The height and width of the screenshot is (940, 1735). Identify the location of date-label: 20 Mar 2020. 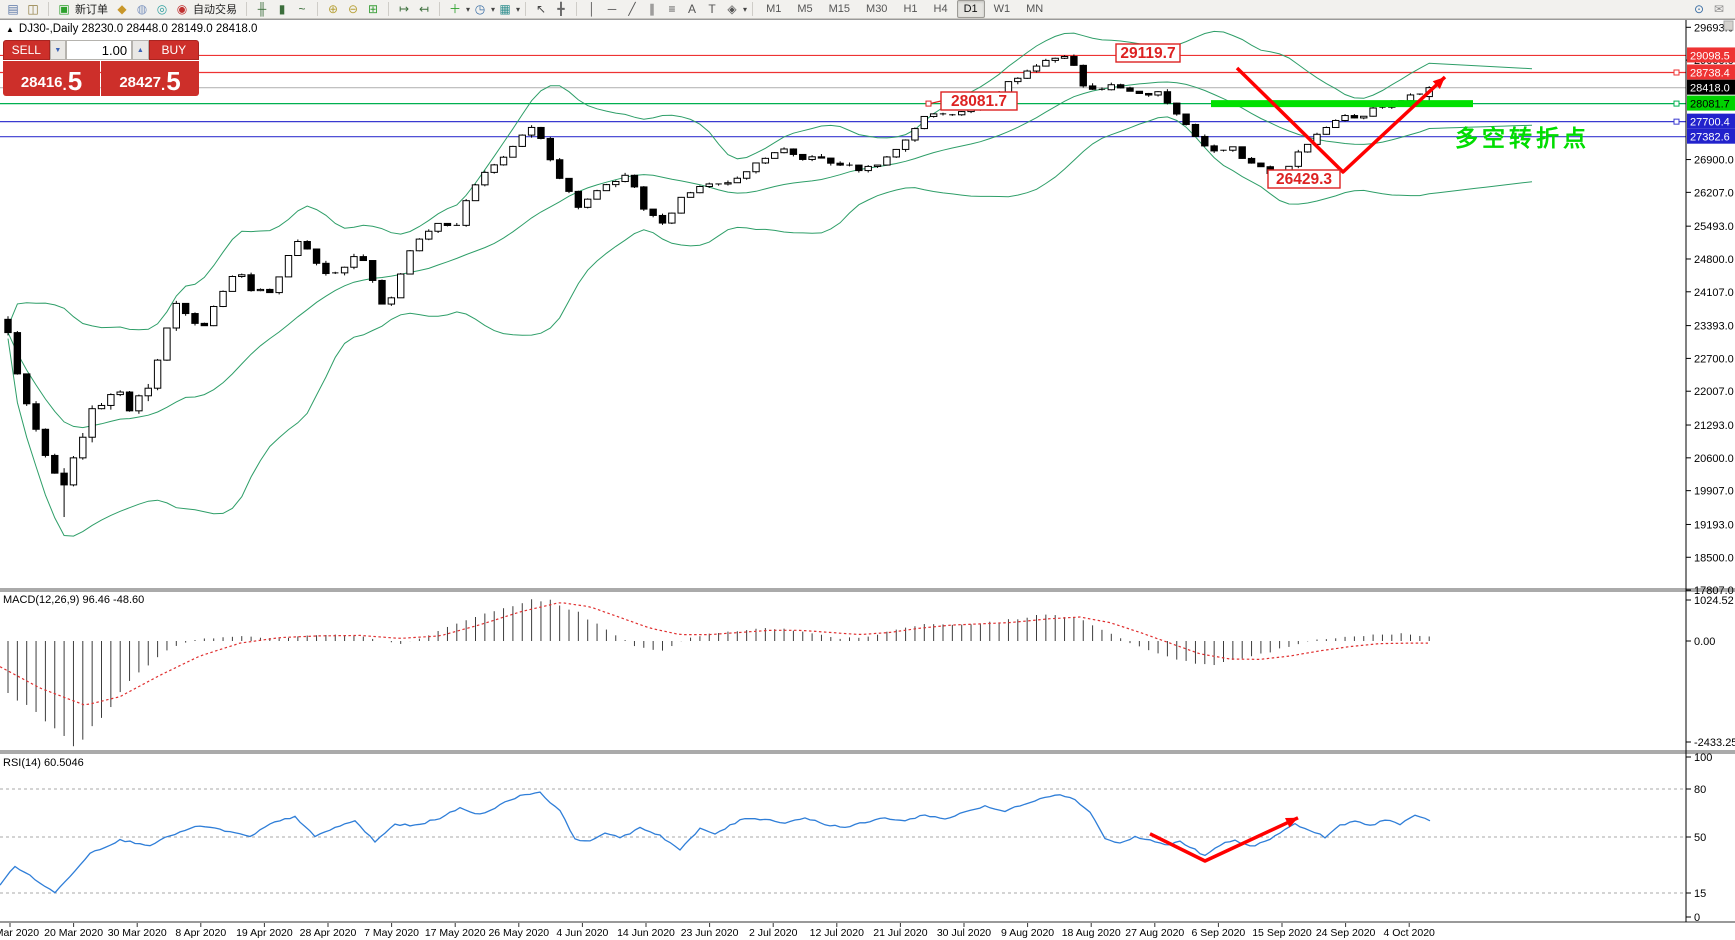
(73, 933).